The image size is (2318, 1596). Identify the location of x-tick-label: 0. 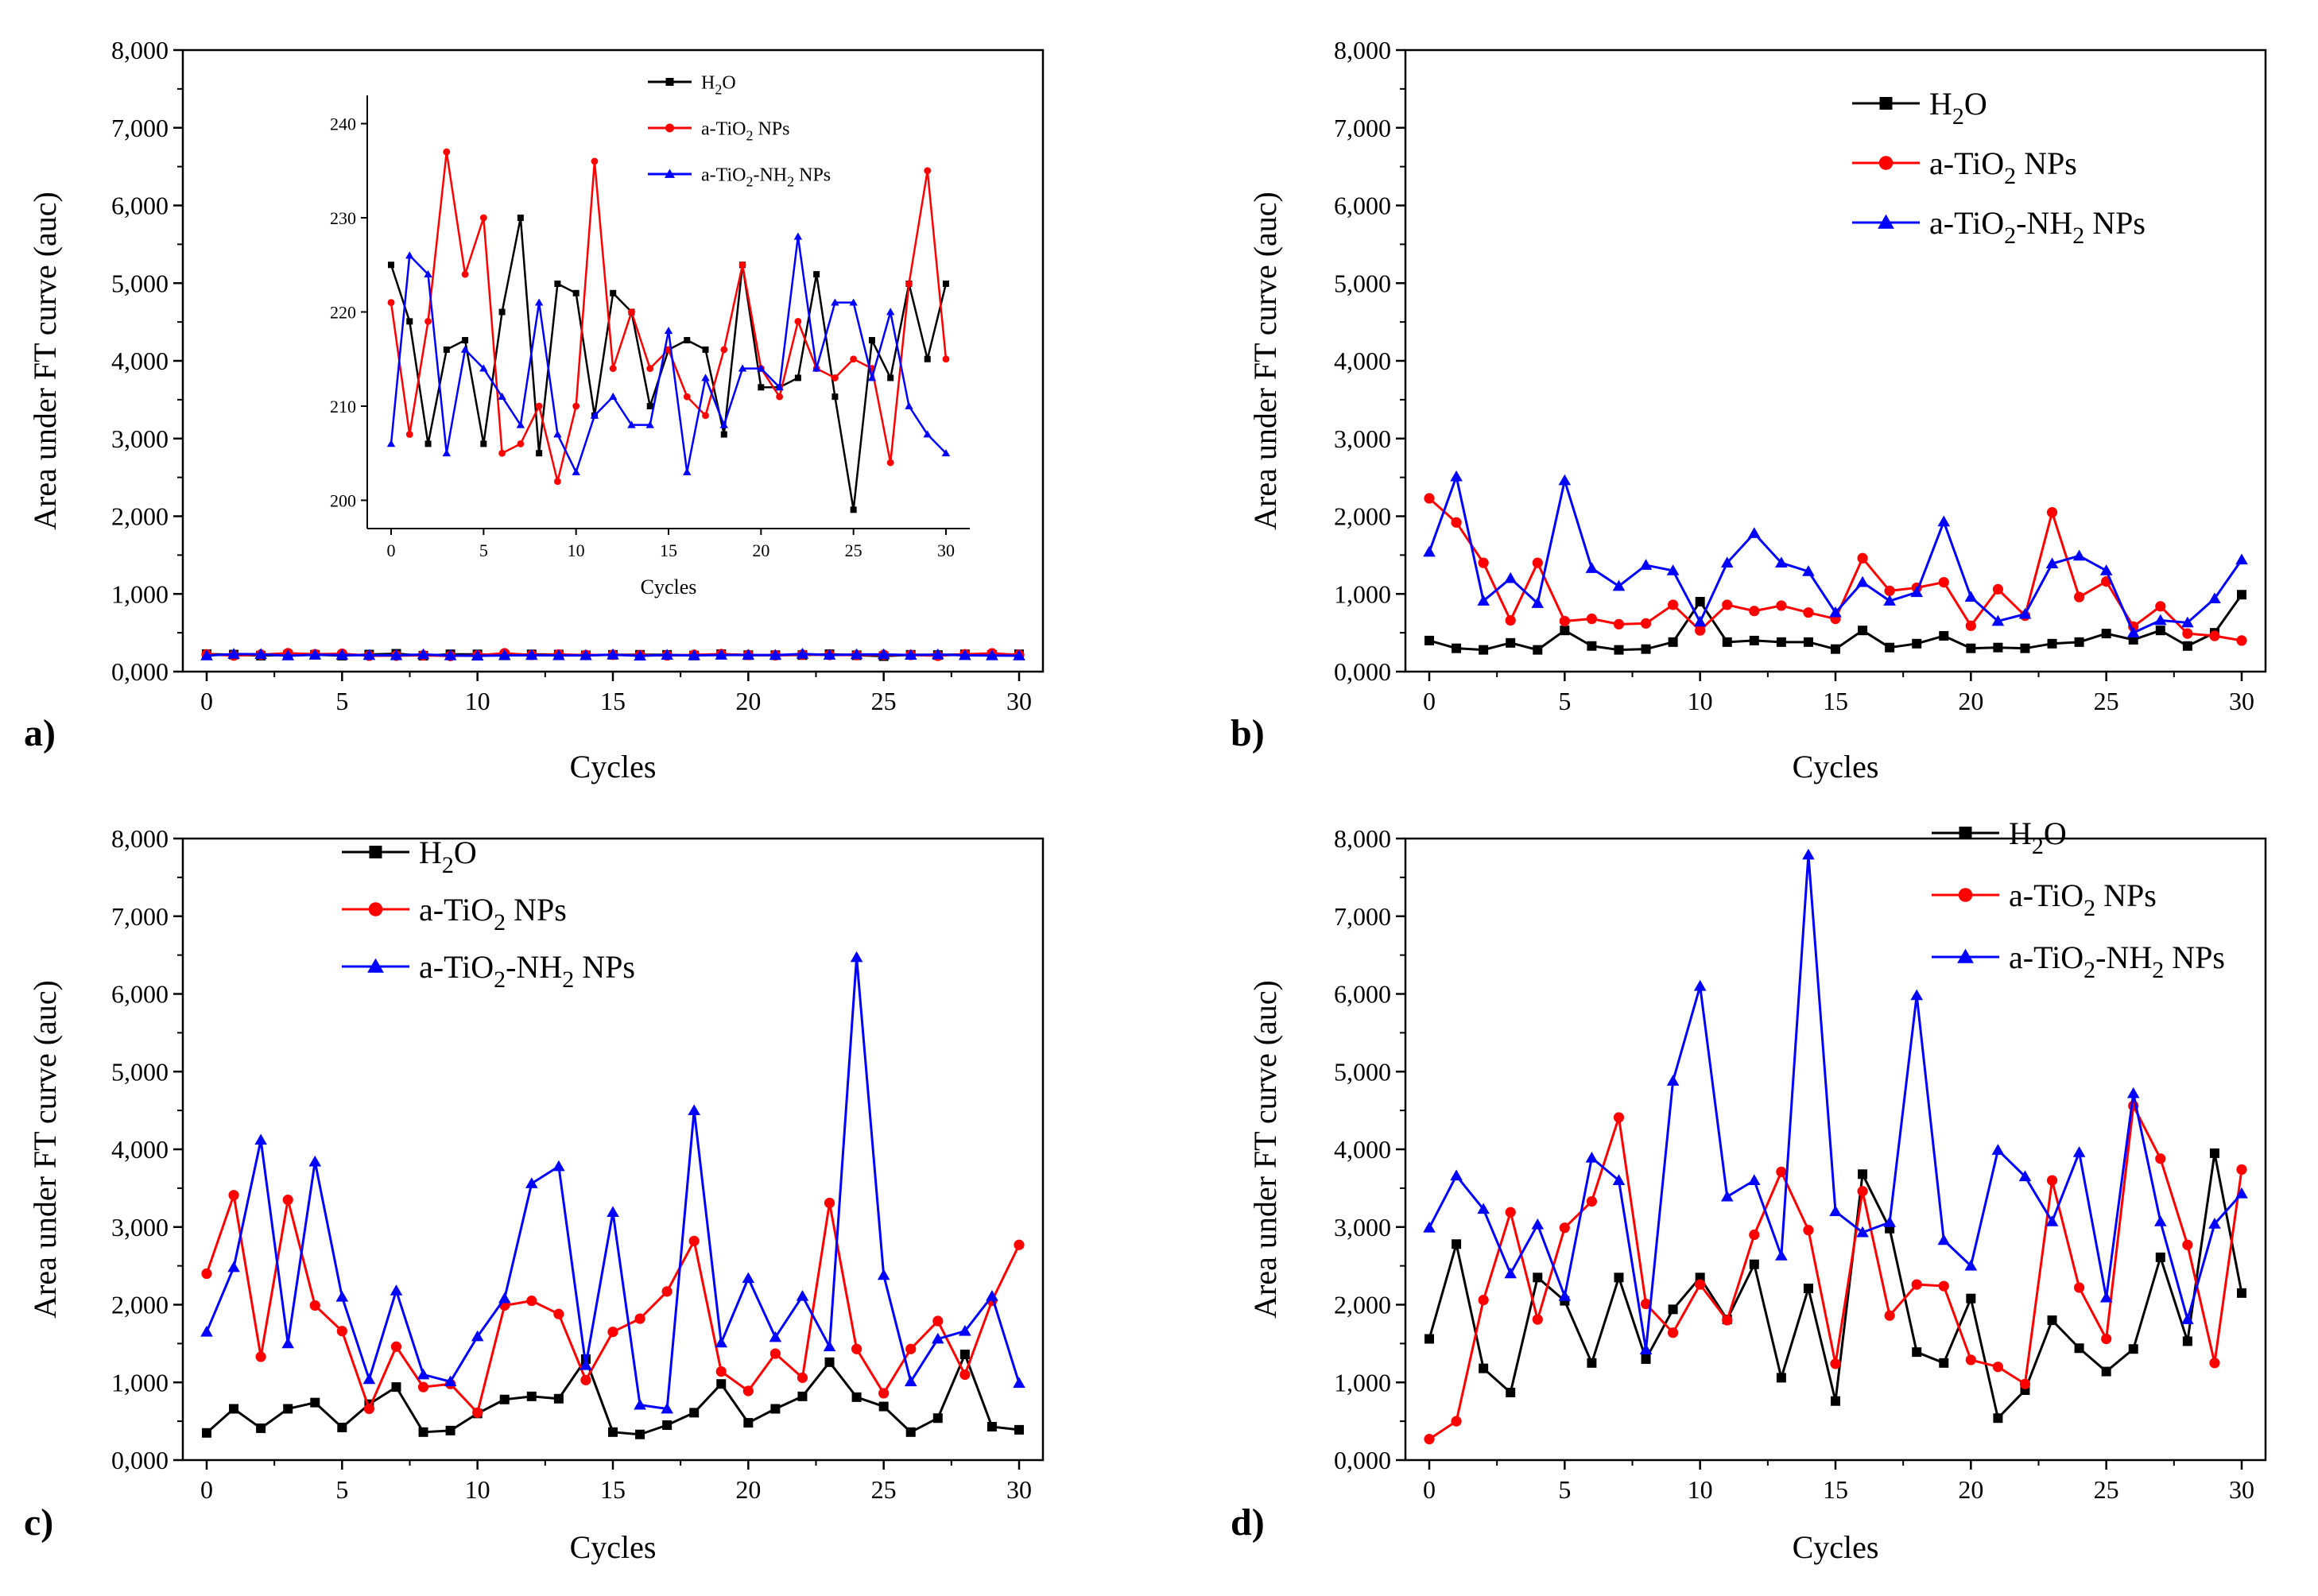
(207, 1489).